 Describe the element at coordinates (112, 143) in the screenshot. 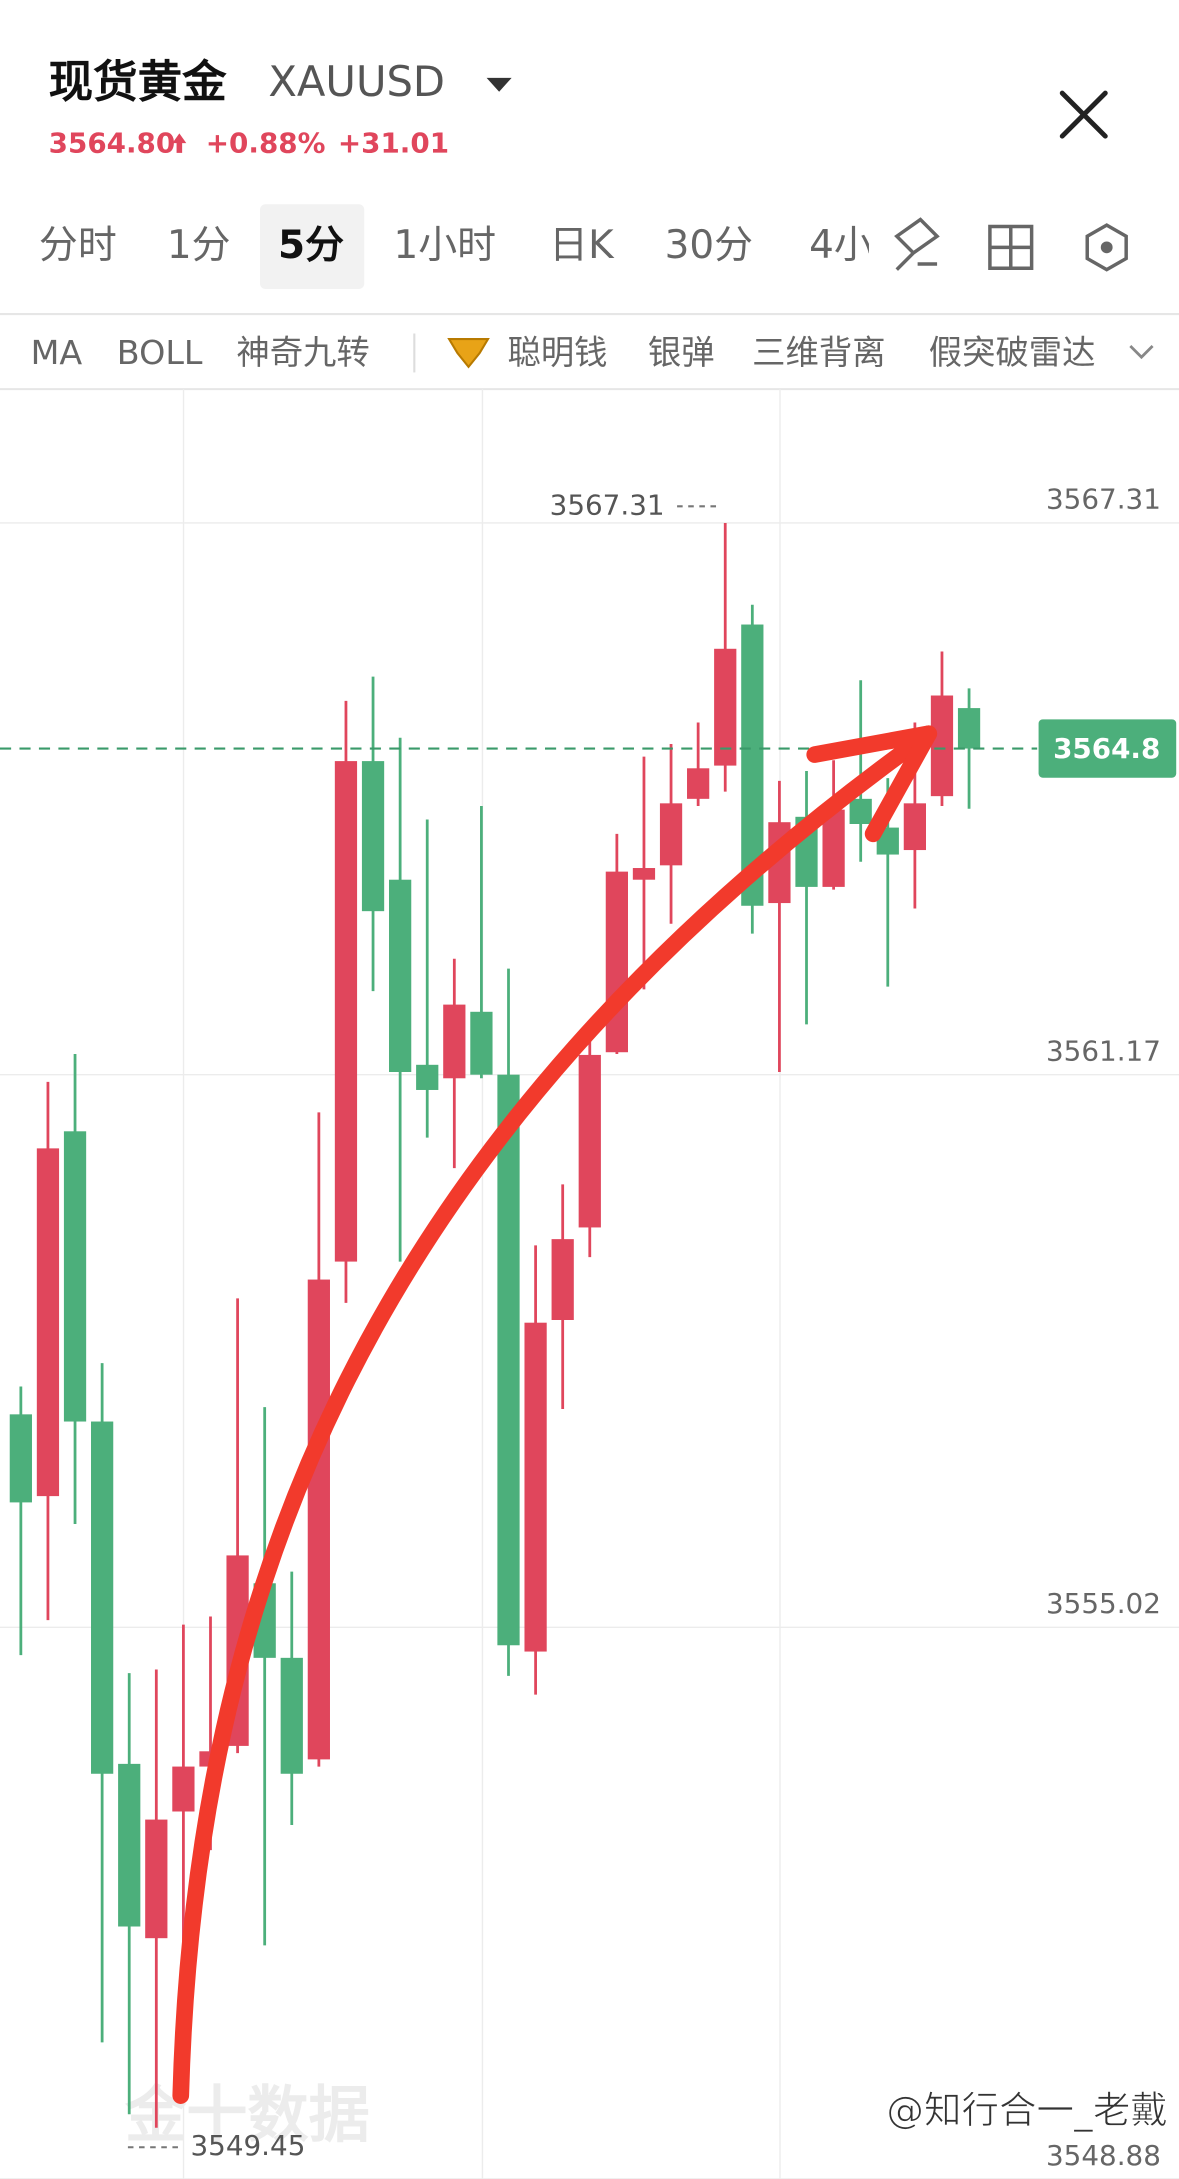

I see `price: 3564.80` at that location.